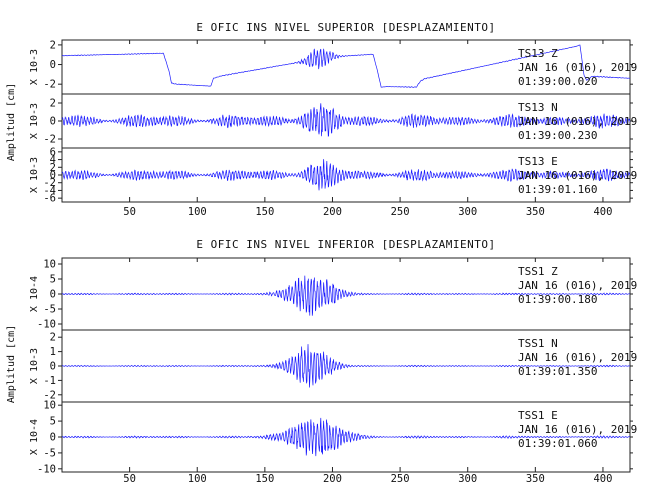 This screenshot has width=650, height=500. What do you see at coordinates (557, 81) in the screenshot?
I see `station-info-line: 01:39:00.020` at bounding box center [557, 81].